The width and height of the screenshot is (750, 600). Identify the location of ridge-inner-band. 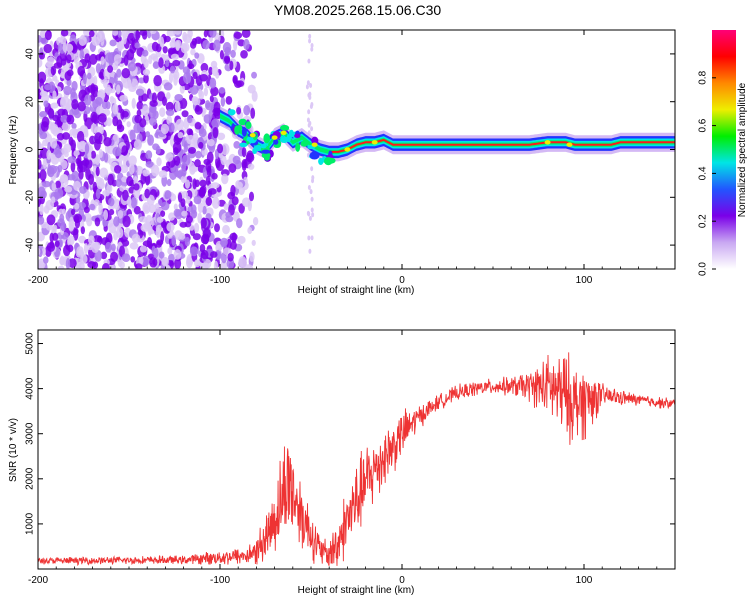
(447, 133).